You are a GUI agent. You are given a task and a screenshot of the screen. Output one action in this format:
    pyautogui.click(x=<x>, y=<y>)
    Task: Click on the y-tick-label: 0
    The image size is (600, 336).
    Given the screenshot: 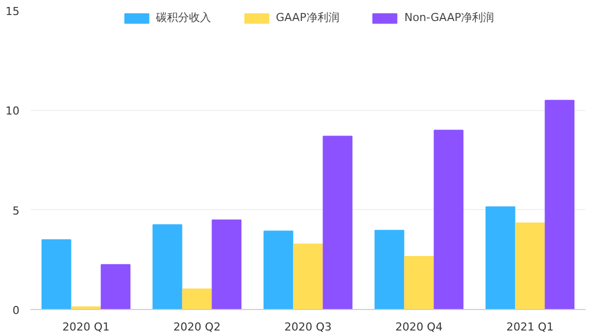 What is the action you would take?
    pyautogui.click(x=16, y=310)
    